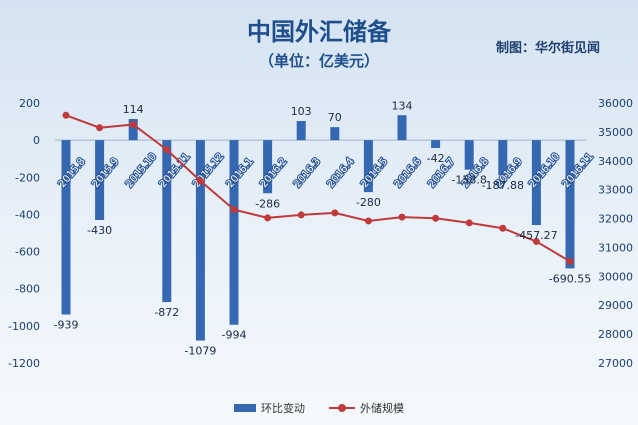 The height and width of the screenshot is (425, 638). Describe the element at coordinates (66, 325) in the screenshot. I see `bar-value-label: -939` at that location.